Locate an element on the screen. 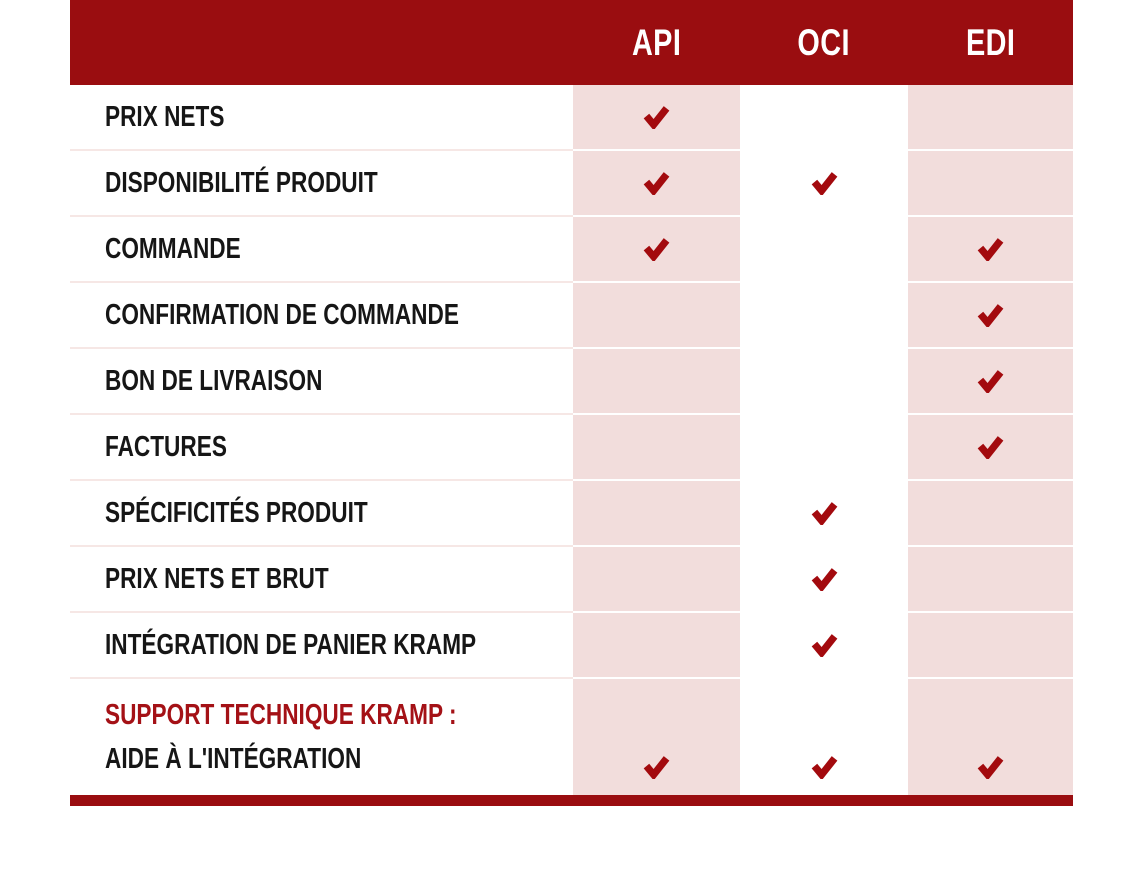  column-header-edi: EDI is located at coordinates (990, 42).